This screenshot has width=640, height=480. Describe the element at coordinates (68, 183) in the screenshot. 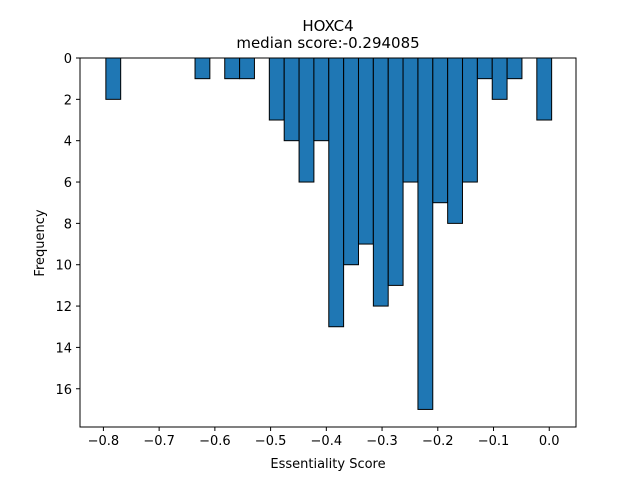

I see `y-tick-label: 6` at that location.